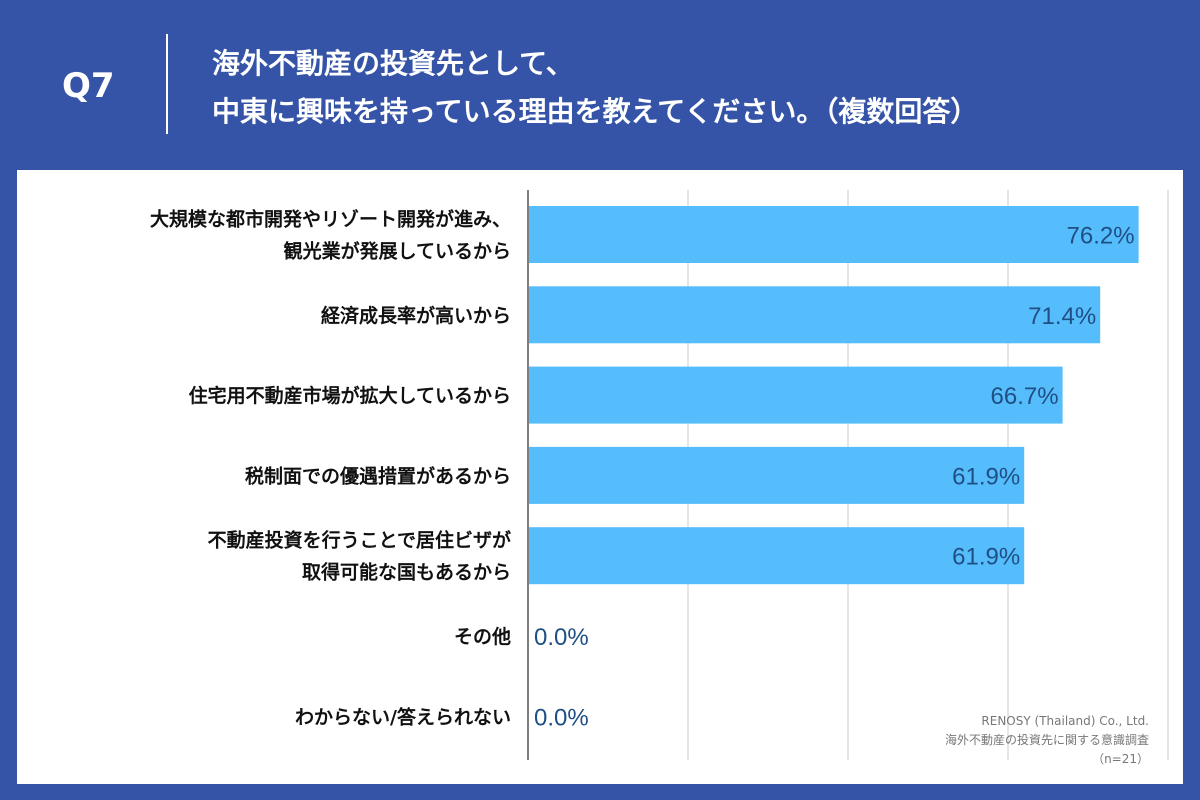  I want to click on category-label: 不動産投資を行うことで居住ビザが, so click(359, 540).